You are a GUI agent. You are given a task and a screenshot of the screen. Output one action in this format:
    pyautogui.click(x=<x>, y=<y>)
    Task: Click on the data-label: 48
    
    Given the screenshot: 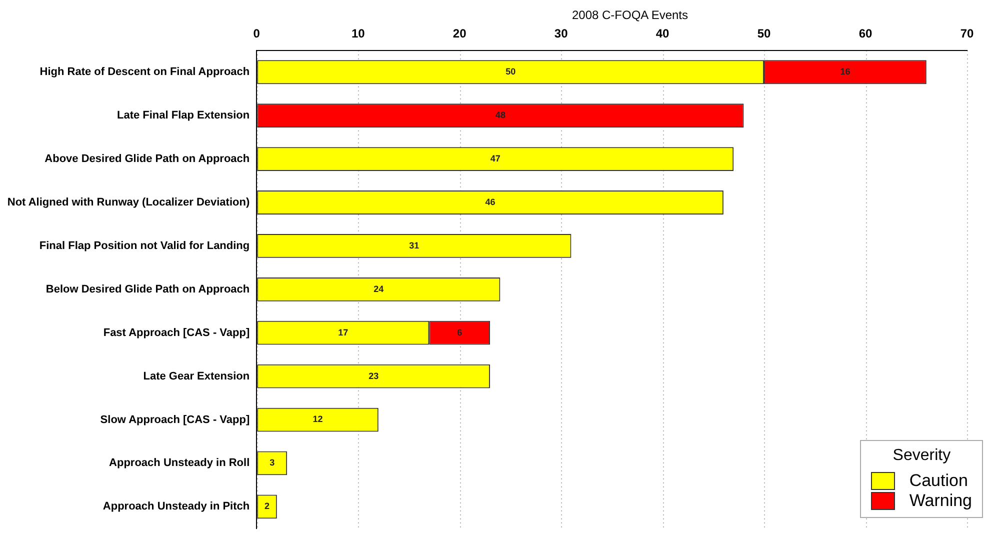 What is the action you would take?
    pyautogui.click(x=500, y=115)
    